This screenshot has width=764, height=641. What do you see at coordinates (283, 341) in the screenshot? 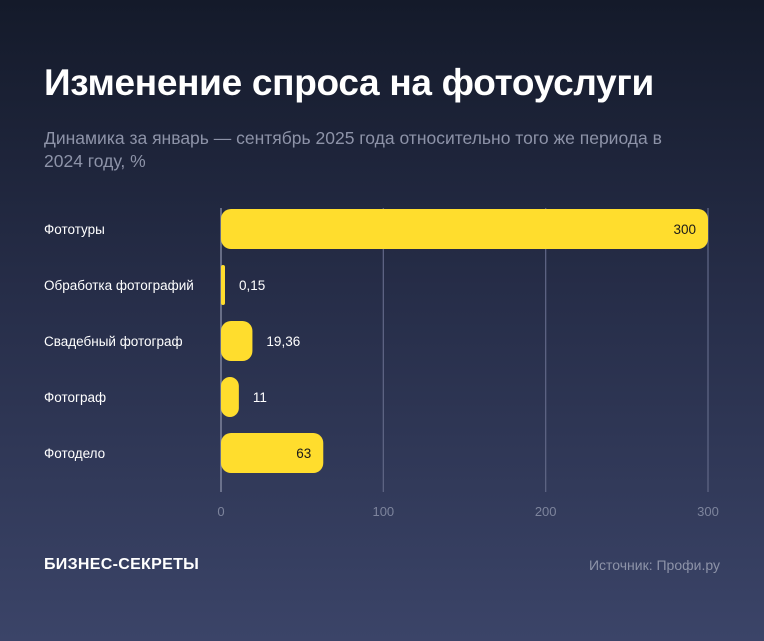
I see `data-label: 19,36` at bounding box center [283, 341].